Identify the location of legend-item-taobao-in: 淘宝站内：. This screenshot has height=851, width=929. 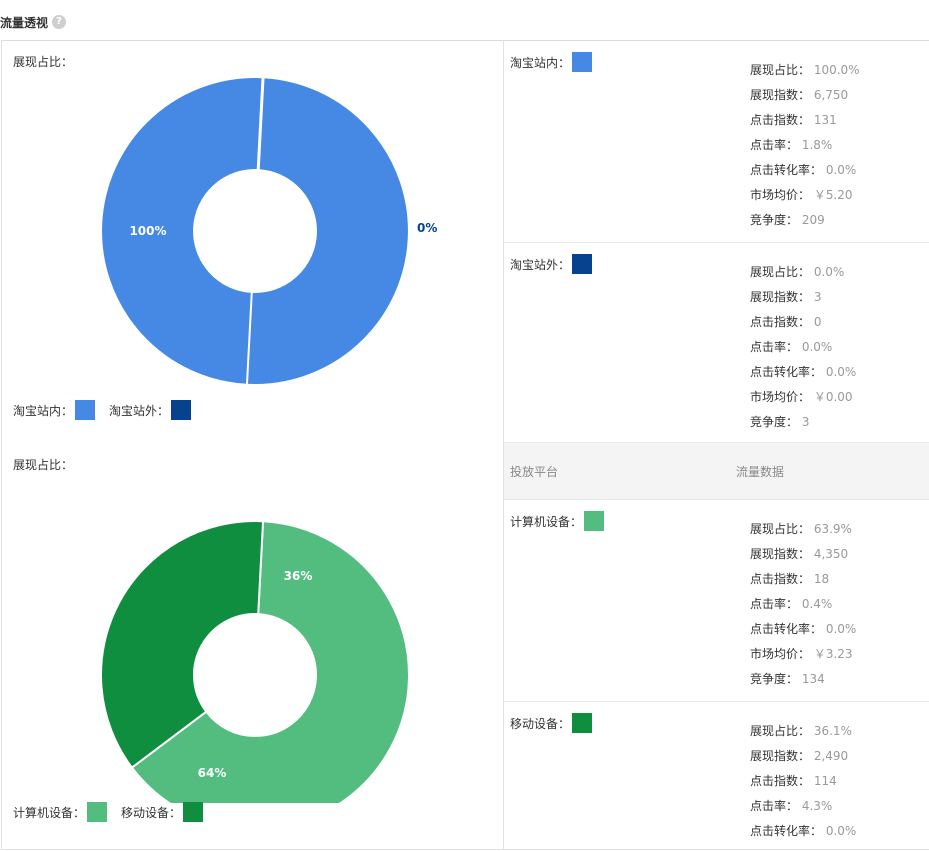
(54, 410).